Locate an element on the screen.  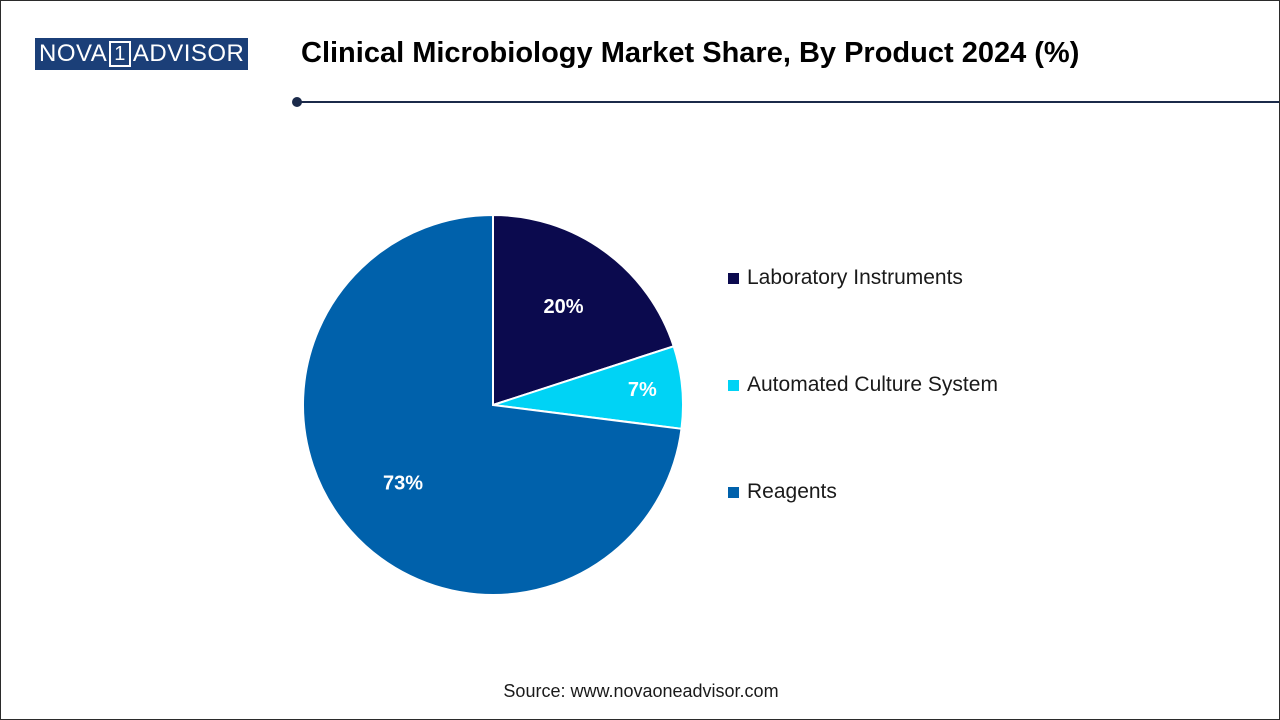
legend-item: Reagents is located at coordinates (863, 492).